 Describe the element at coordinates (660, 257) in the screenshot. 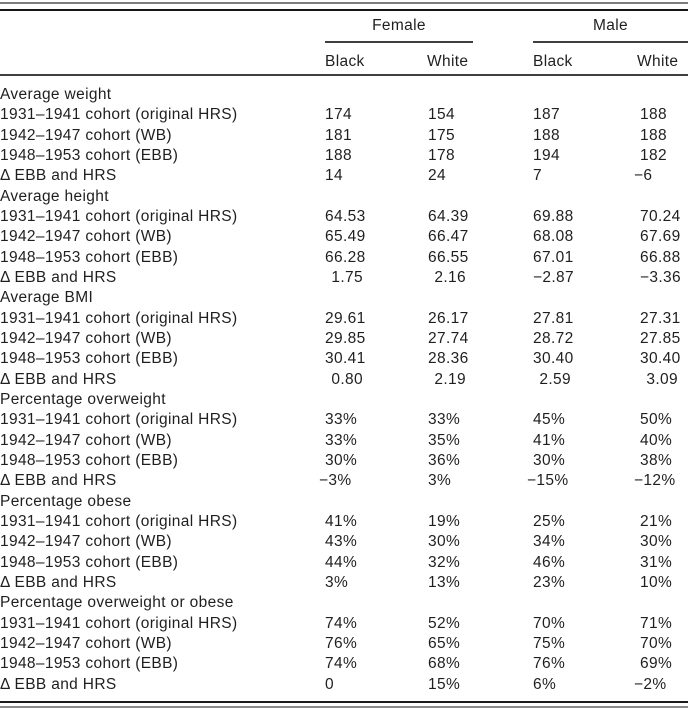

I see `value-cell: 66.88` at that location.